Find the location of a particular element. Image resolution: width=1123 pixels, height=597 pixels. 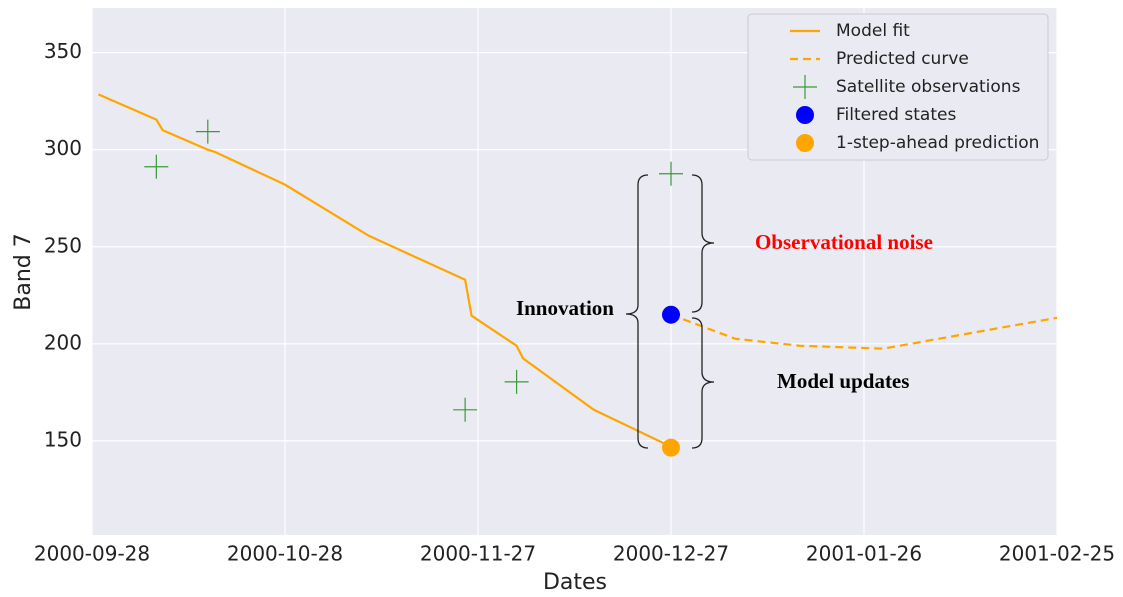

y-axis-label: Band 7 is located at coordinates (23, 271).